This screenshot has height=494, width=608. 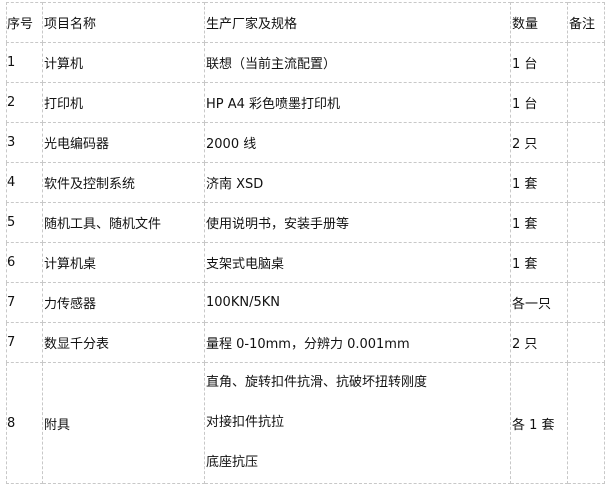 I want to click on table-row: 3 光电编码器 2000 线 2 只, so click(x=305, y=142).